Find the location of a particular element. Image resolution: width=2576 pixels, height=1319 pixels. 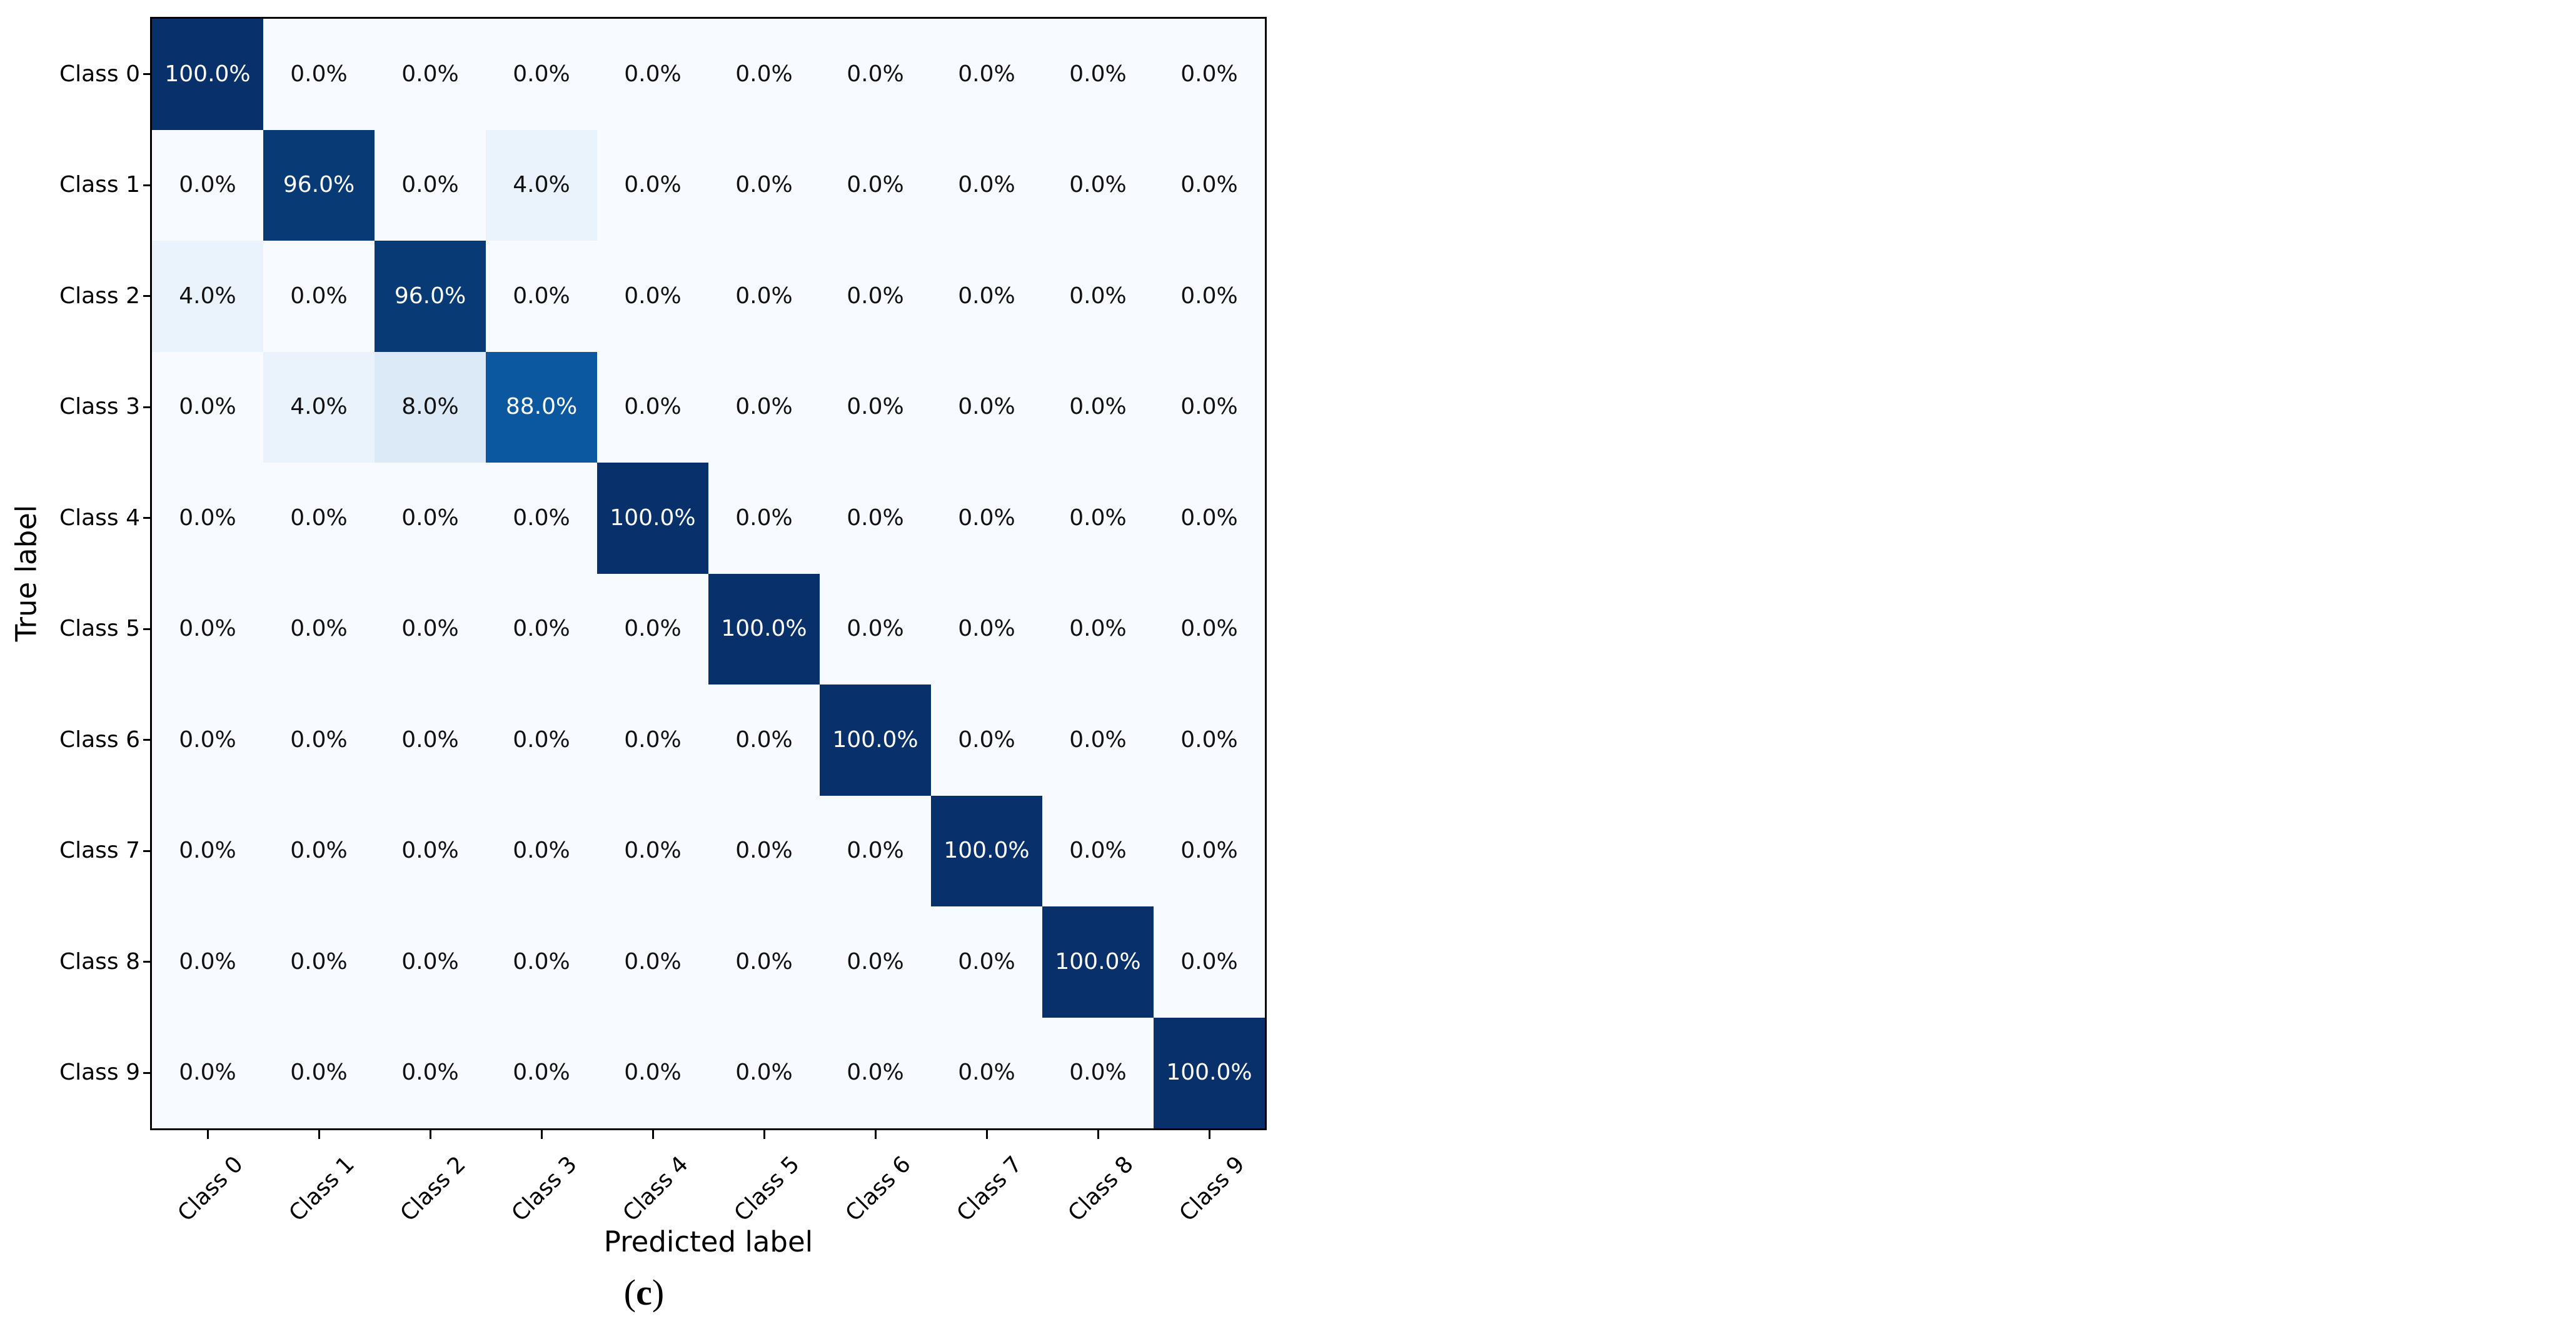

x-axis-title: Predicted label is located at coordinates (708, 1241).